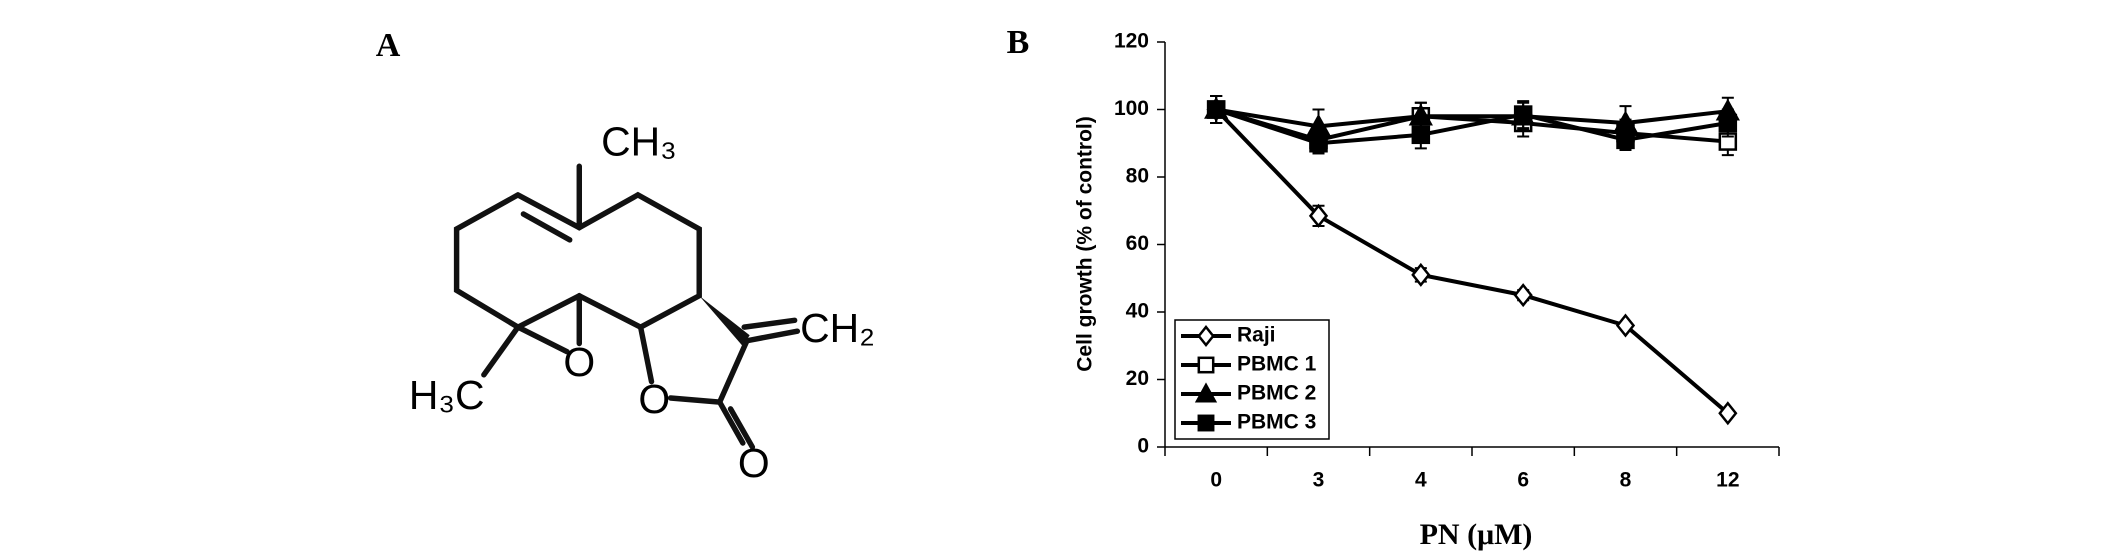 The image size is (2126, 558). I want to click on y-tick-label: 80, so click(1137, 176).